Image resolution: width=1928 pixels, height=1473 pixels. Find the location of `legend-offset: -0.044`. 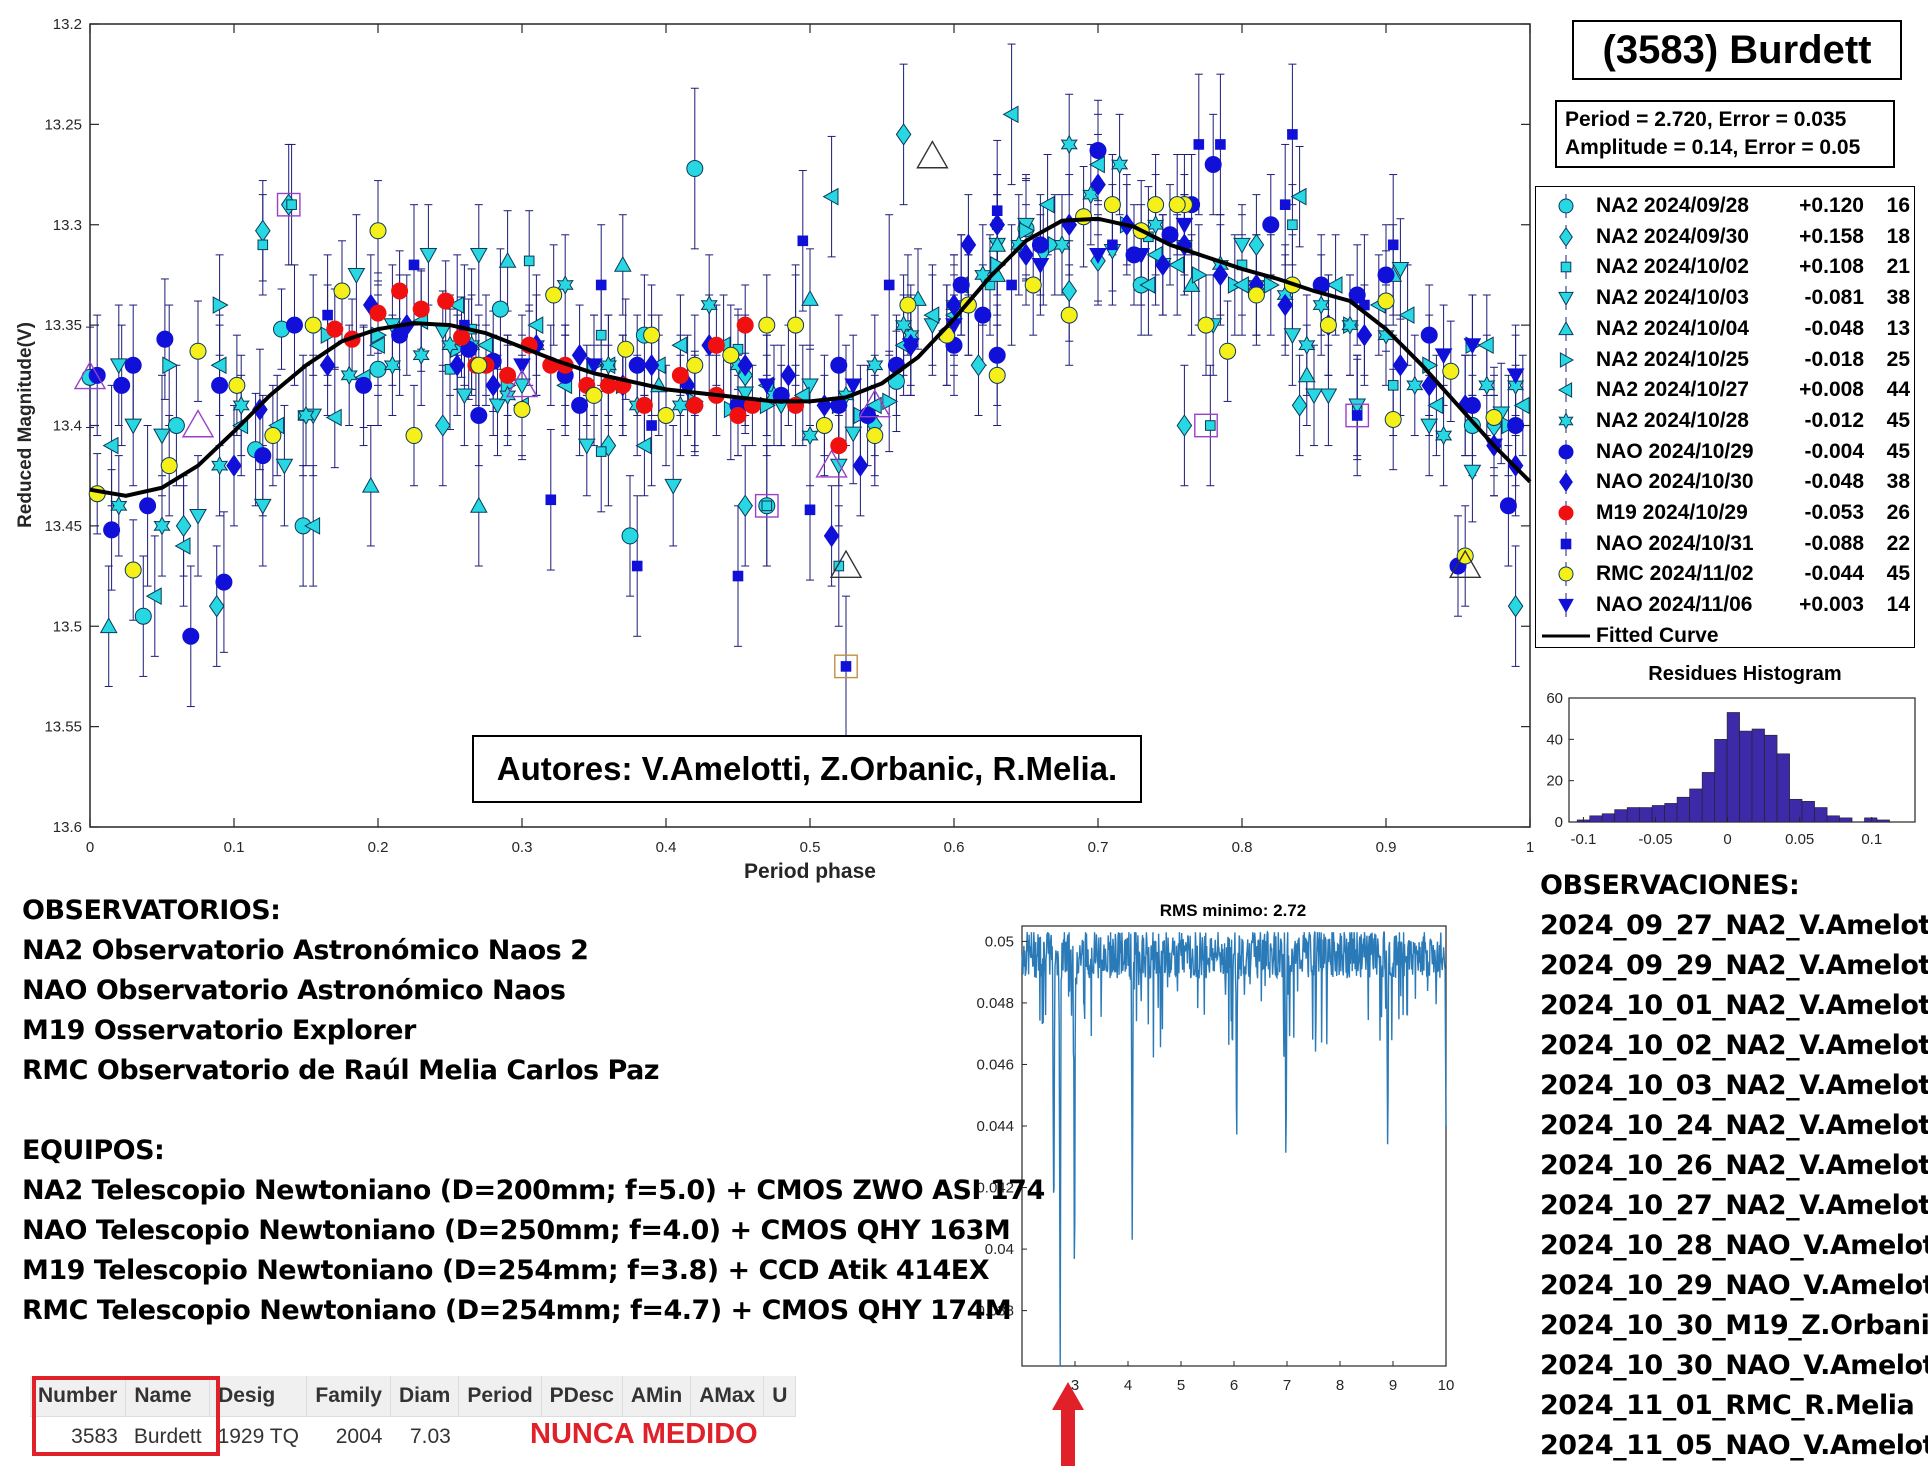

legend-offset: -0.044 is located at coordinates (1834, 574).